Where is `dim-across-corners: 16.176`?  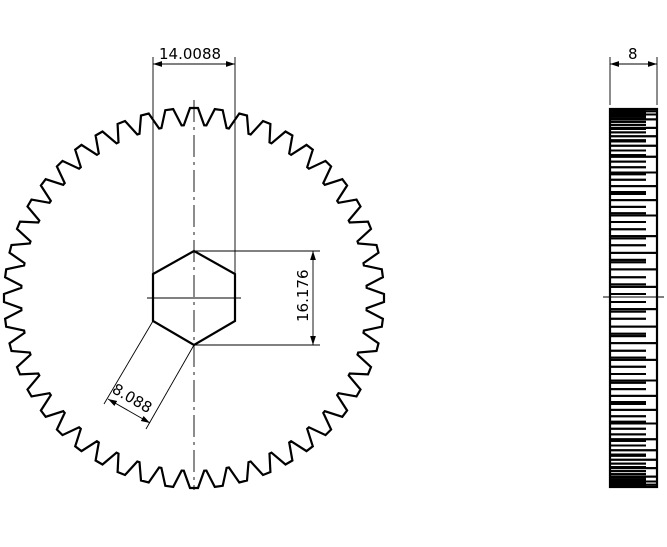
dim-across-corners: 16.176 is located at coordinates (257, 298).